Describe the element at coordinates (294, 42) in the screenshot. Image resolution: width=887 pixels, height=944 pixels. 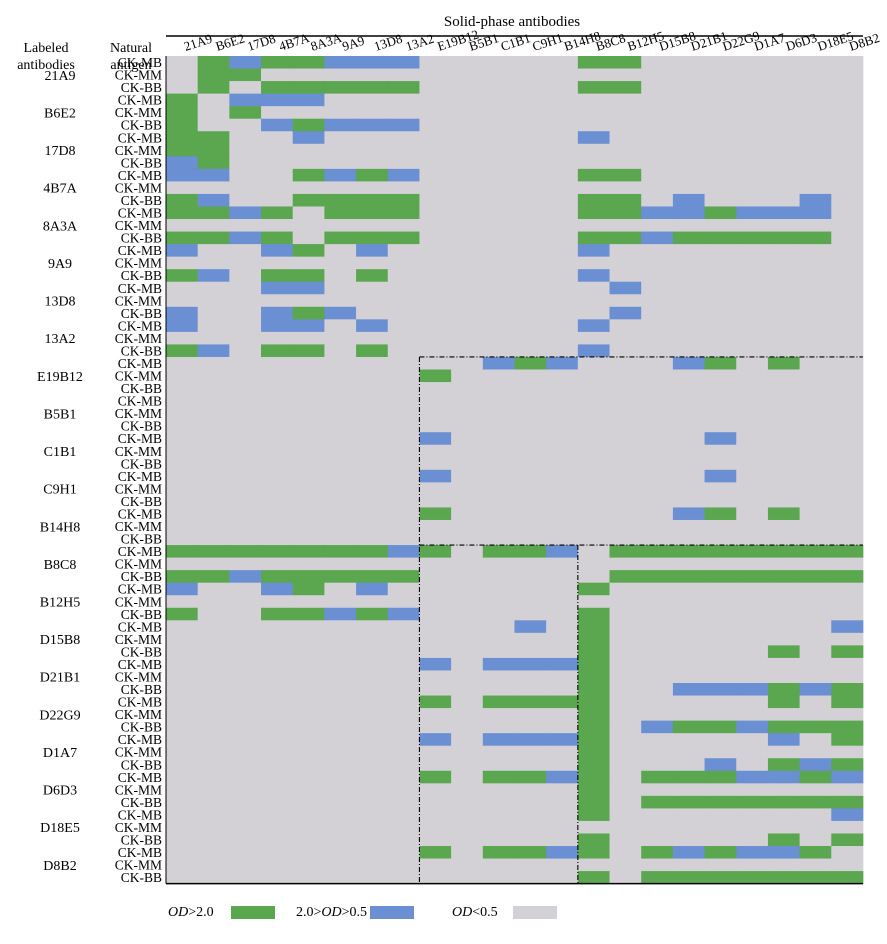
I see `column-label: 4B7A` at that location.